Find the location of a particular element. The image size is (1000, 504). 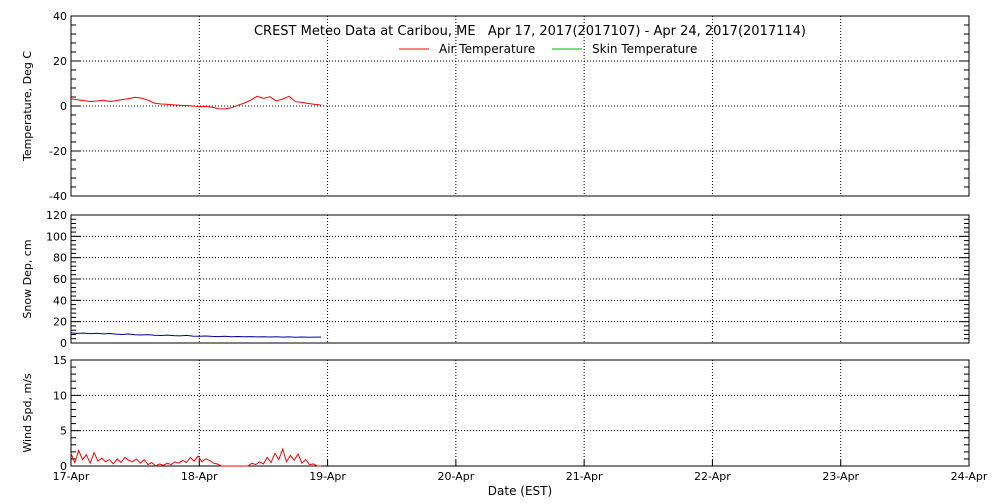

y-tick-label: 100 is located at coordinates (56, 236).